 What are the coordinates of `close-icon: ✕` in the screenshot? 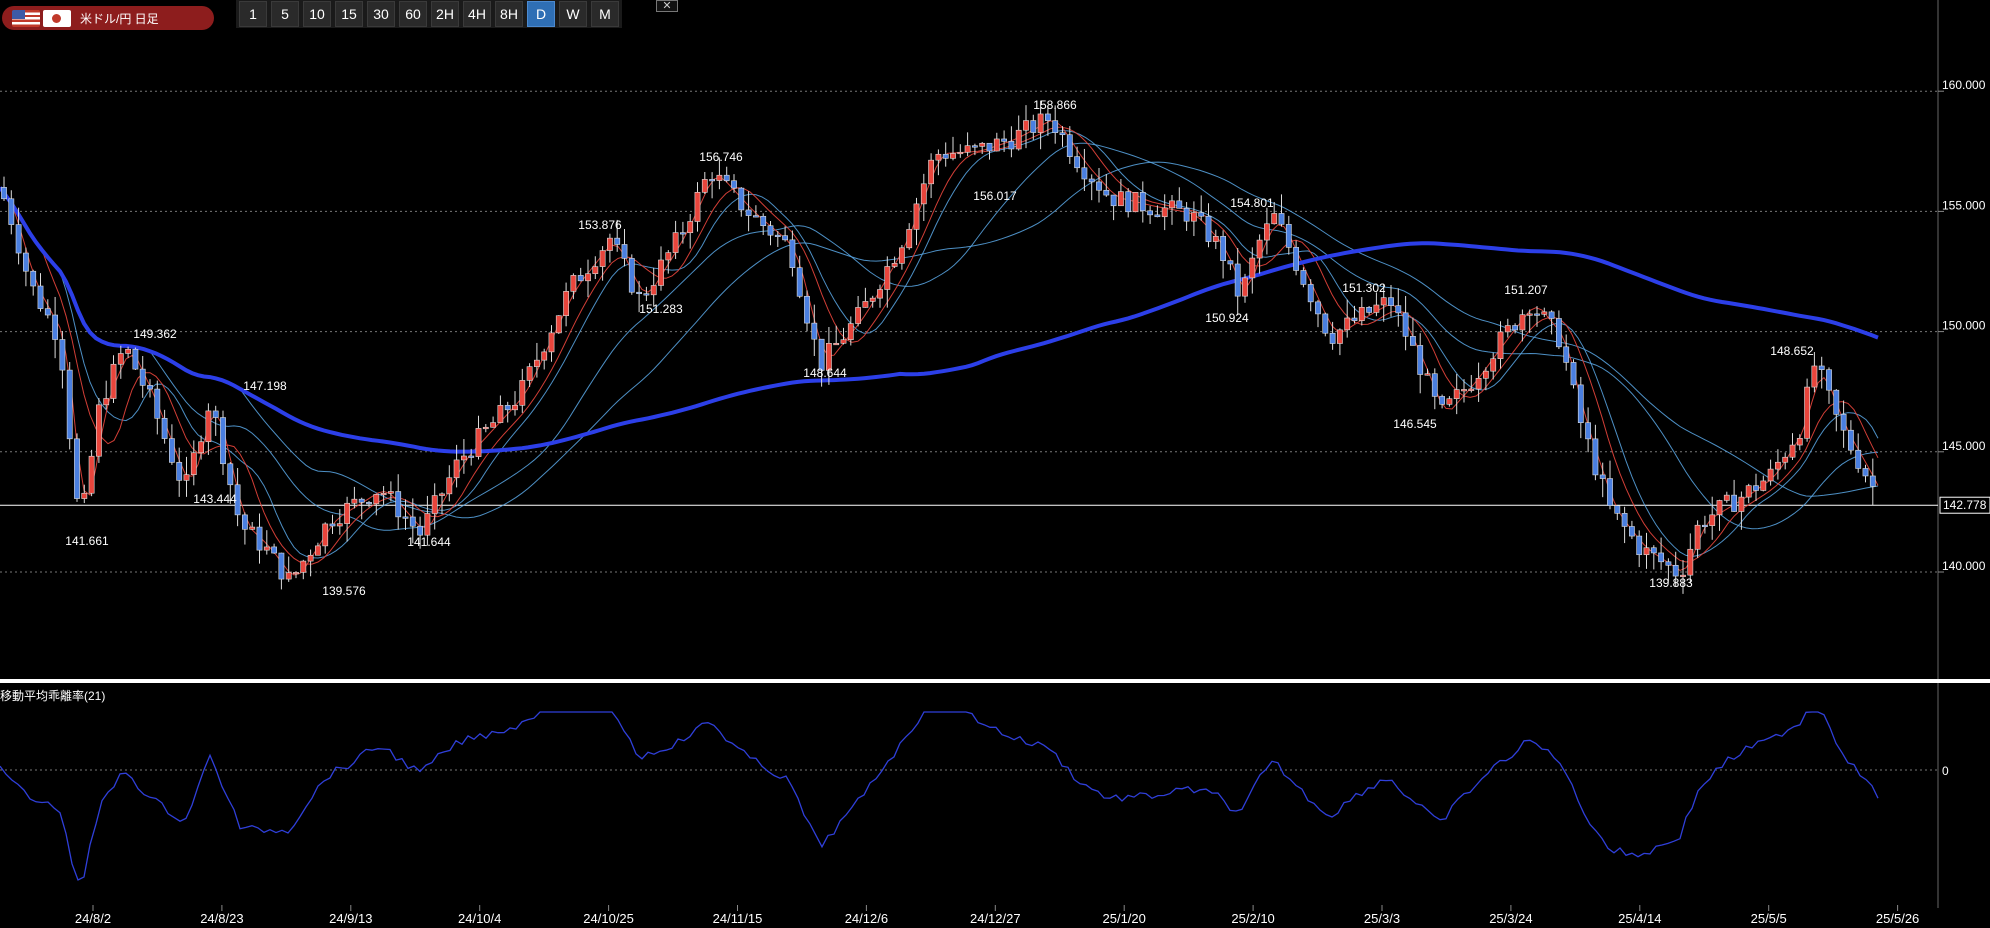 It's located at (667, 6).